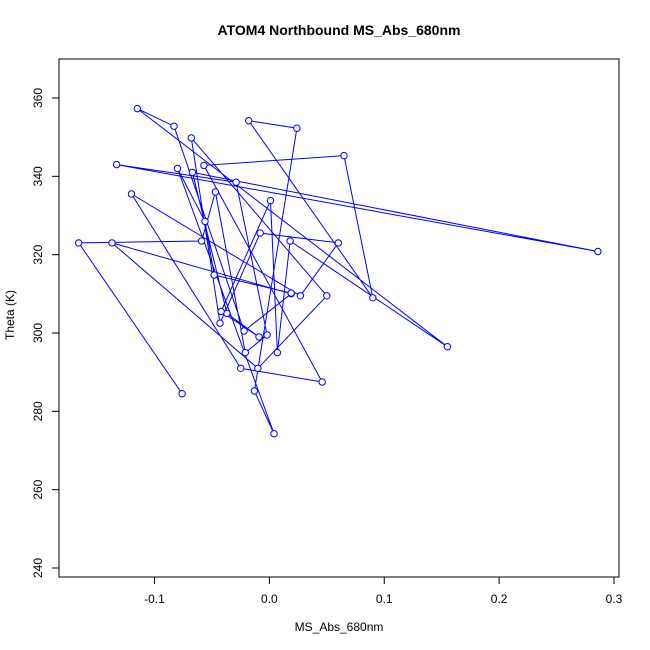 The image size is (650, 650). What do you see at coordinates (10, 315) in the screenshot?
I see `y-axis-label: Theta (K)` at bounding box center [10, 315].